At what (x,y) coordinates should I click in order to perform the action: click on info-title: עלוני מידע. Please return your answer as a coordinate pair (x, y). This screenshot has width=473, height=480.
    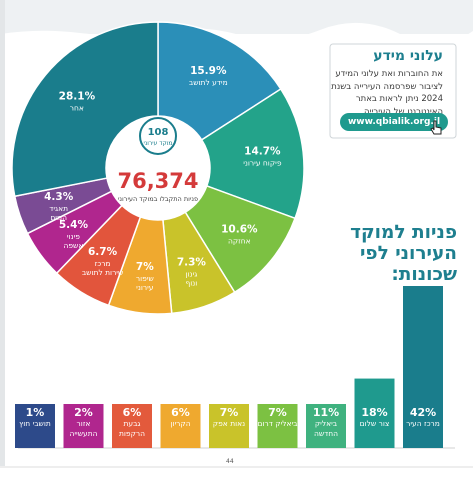
    Looking at the image, I should click on (408, 56).